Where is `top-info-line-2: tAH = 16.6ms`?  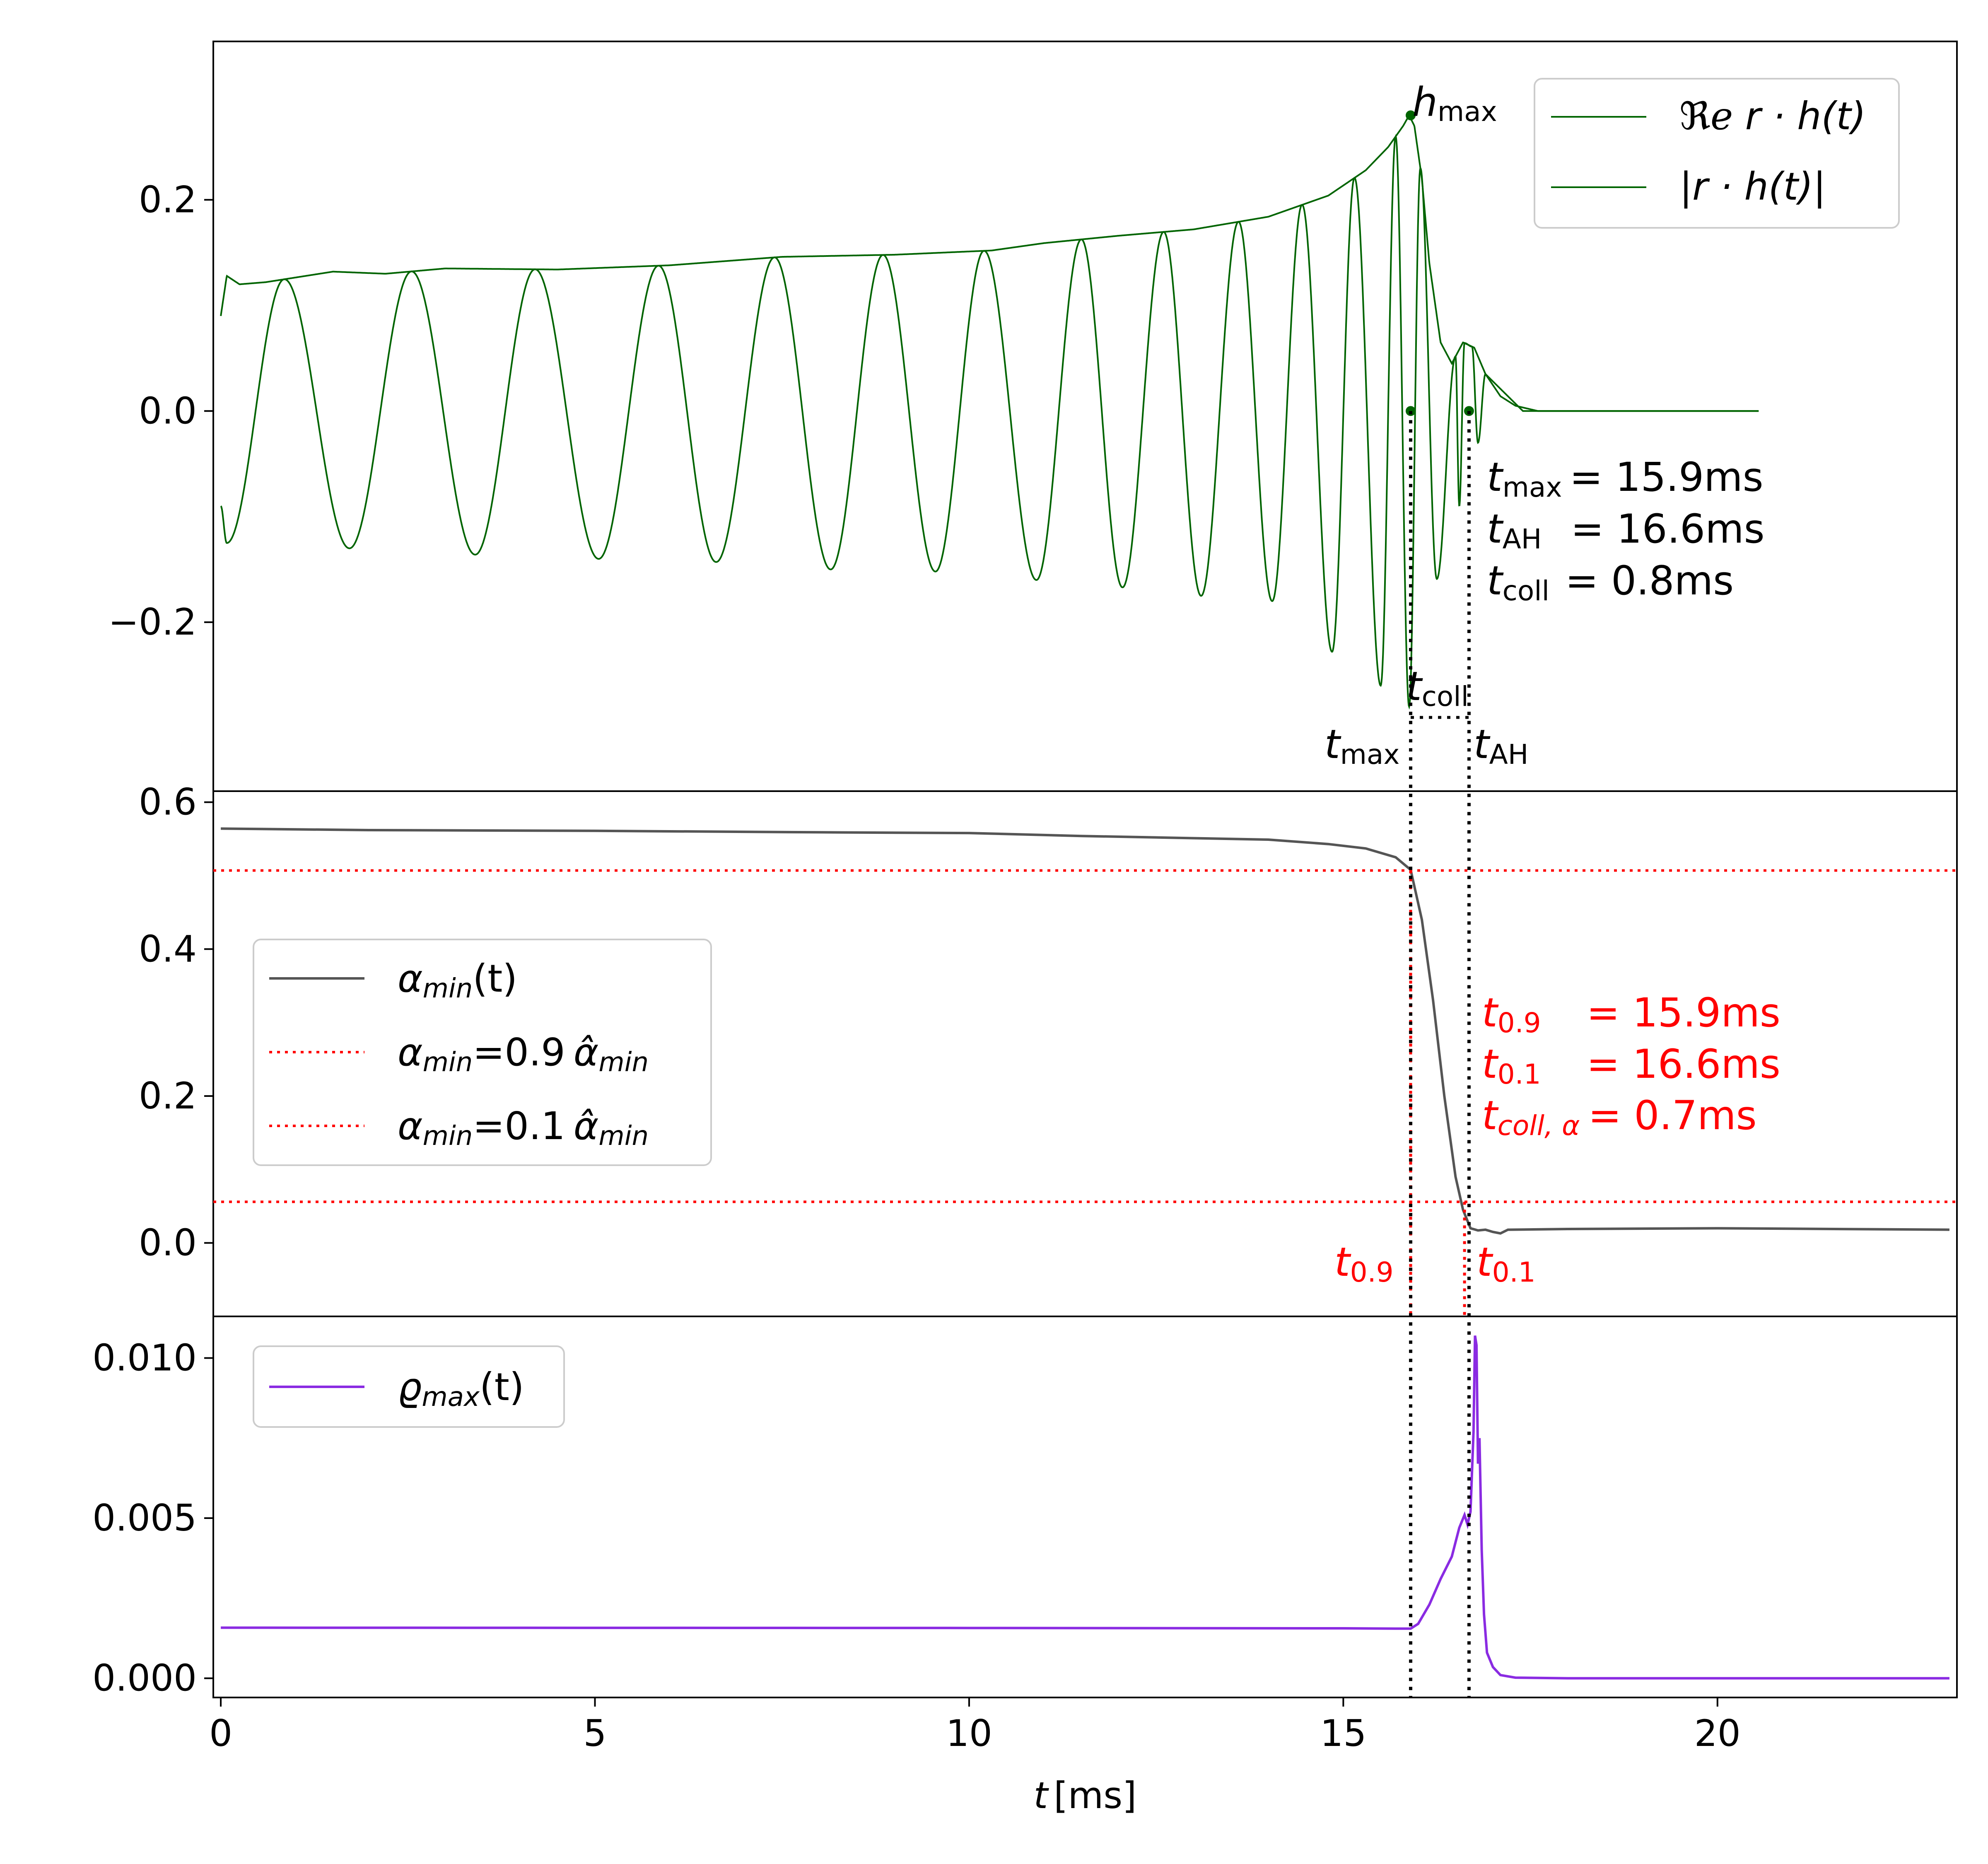 top-info-line-2: tAH = 16.6ms is located at coordinates (1626, 530).